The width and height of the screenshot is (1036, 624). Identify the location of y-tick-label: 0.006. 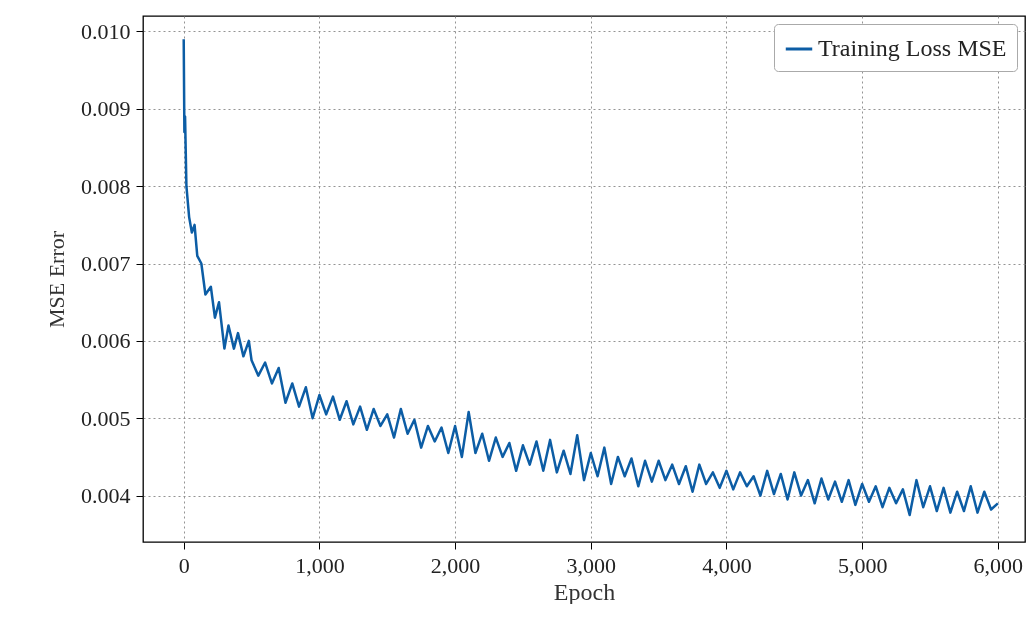
(106, 341).